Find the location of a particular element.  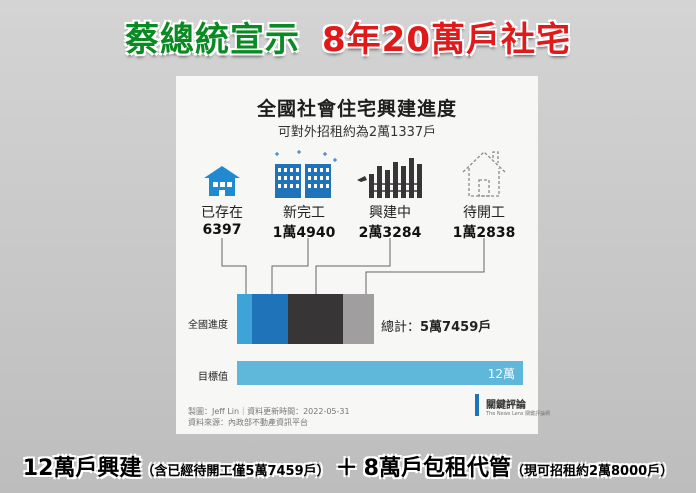

outline-house-icon is located at coordinates (484, 174).